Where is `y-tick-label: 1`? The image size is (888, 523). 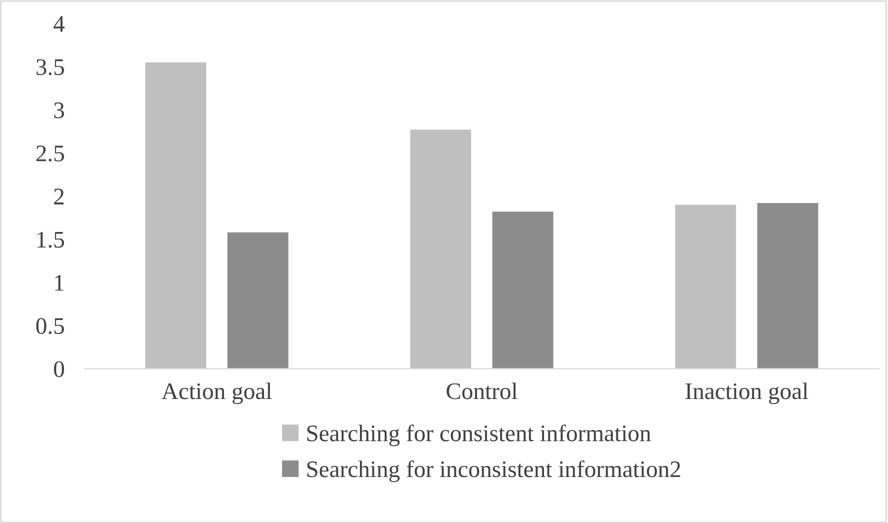
y-tick-label: 1 is located at coordinates (59, 283).